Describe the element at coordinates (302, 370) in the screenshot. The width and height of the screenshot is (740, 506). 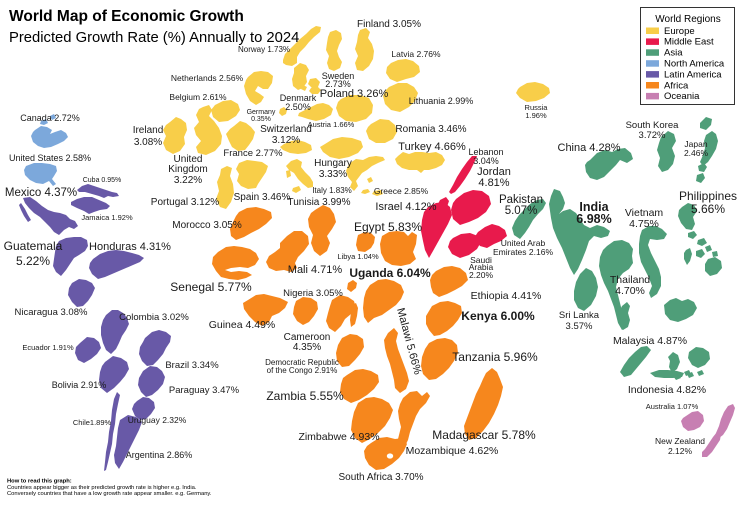
I see `svg-text: of the Congo 2.91%` at that location.